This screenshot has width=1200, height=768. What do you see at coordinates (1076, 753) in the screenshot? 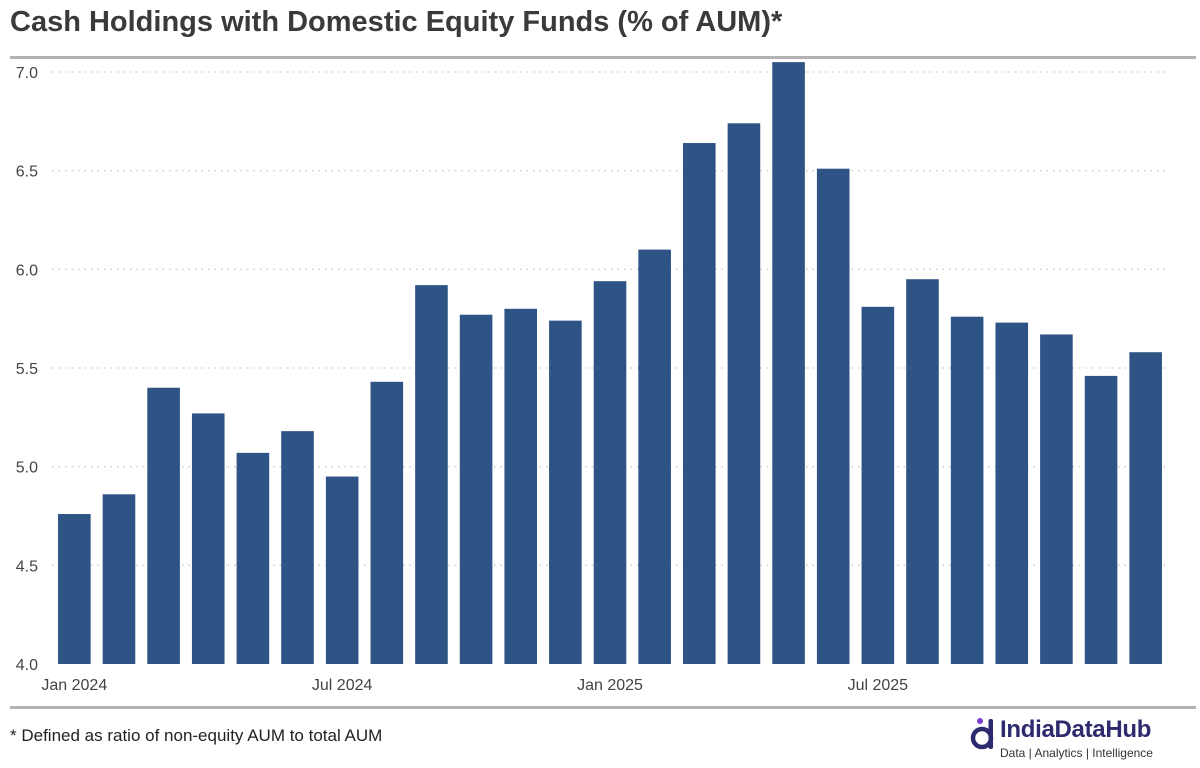
I see `brand-tagline: Data | Analytics | Intelligence` at bounding box center [1076, 753].